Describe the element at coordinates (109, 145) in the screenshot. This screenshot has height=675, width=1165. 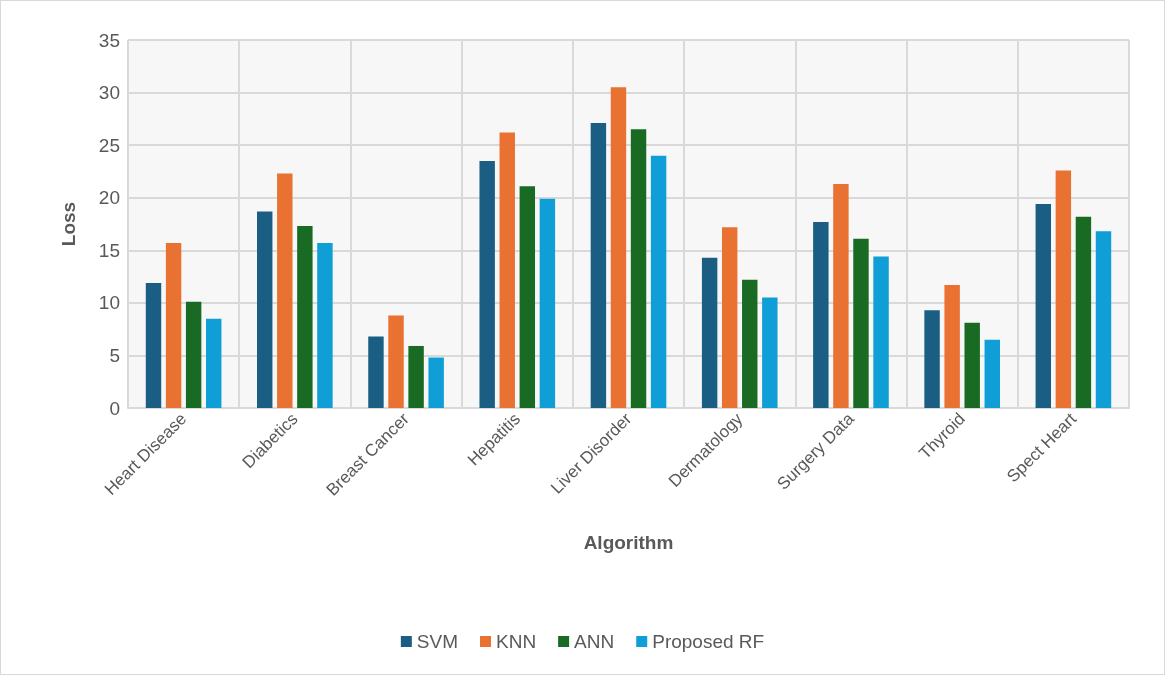
I see `y-tick-label: 25` at that location.